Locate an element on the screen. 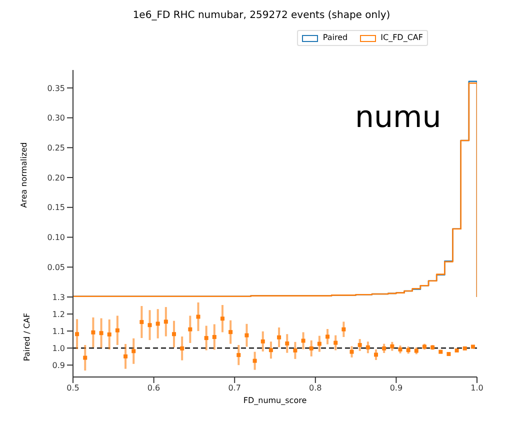 This screenshot has width=523, height=421. x-tick-label: 0.5 is located at coordinates (73, 388).